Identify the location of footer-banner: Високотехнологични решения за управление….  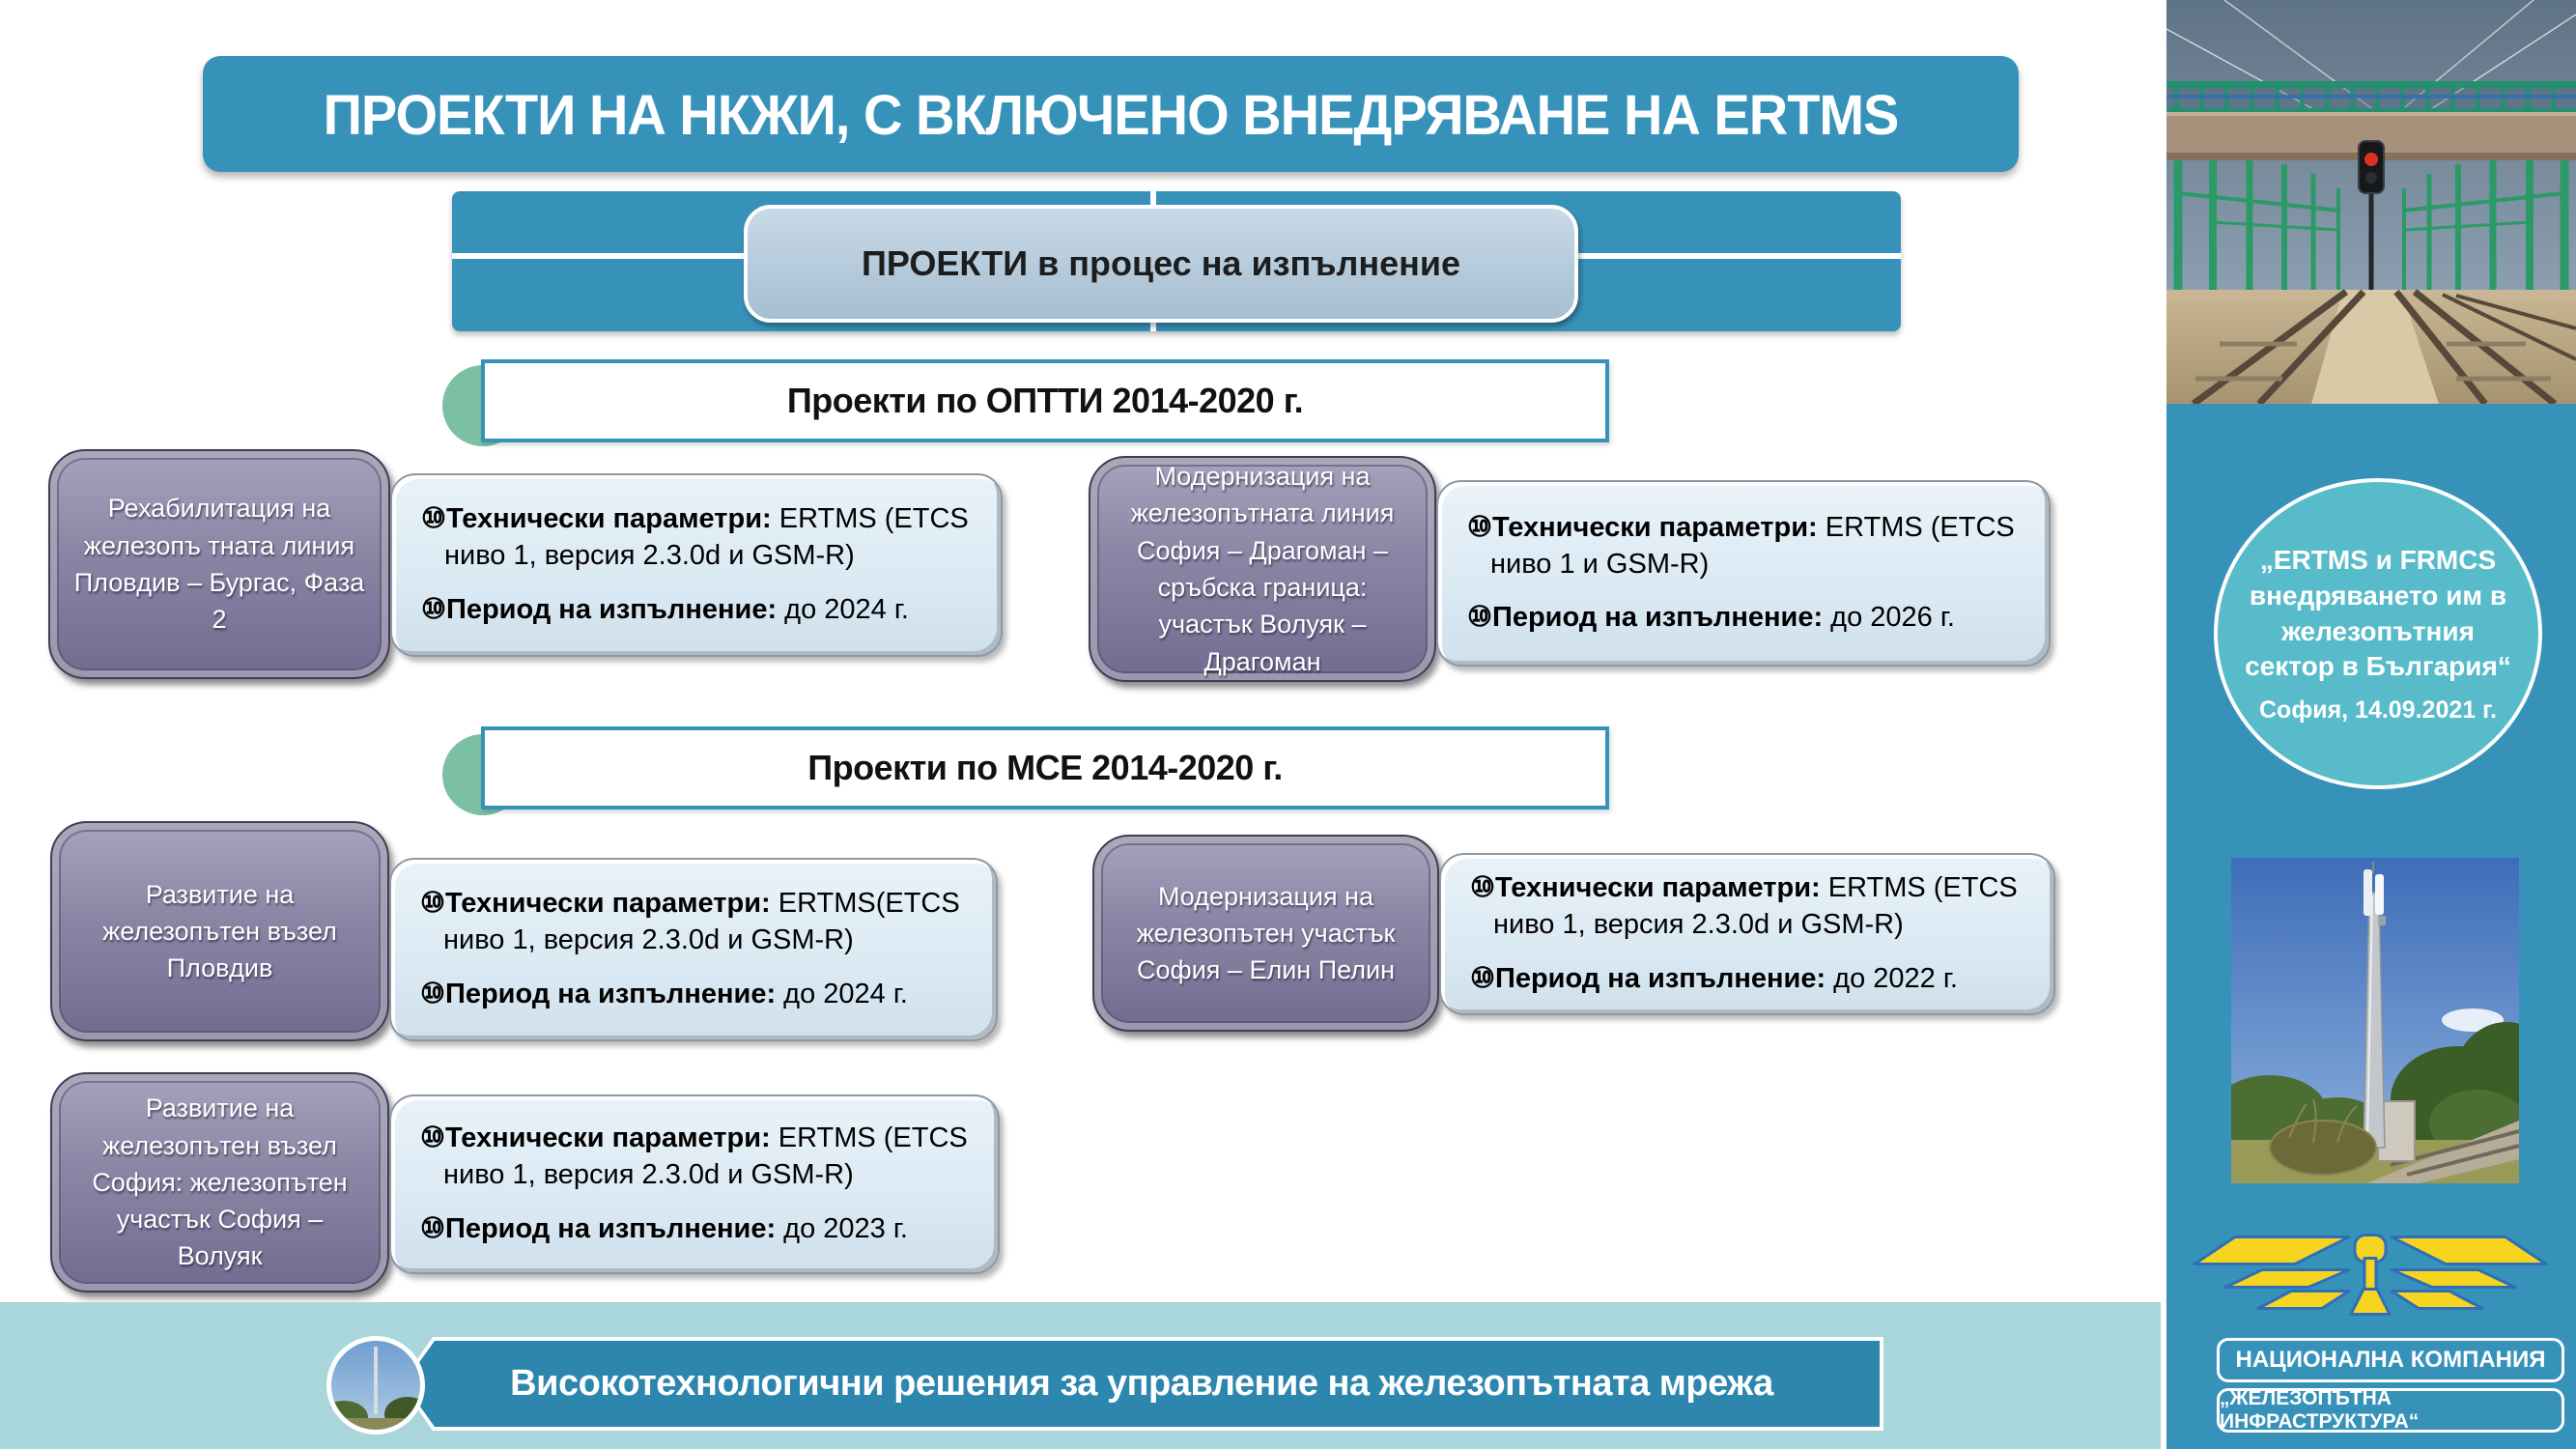
(1142, 1384).